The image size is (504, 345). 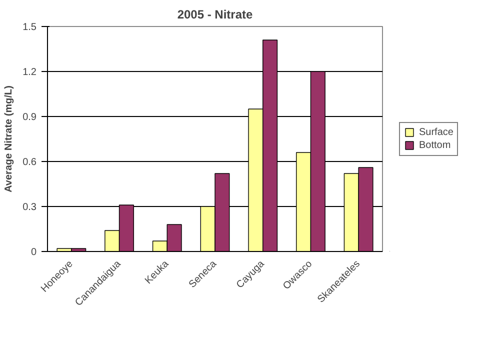 I want to click on chart-title: 2005 - Nitrate, so click(x=215, y=15).